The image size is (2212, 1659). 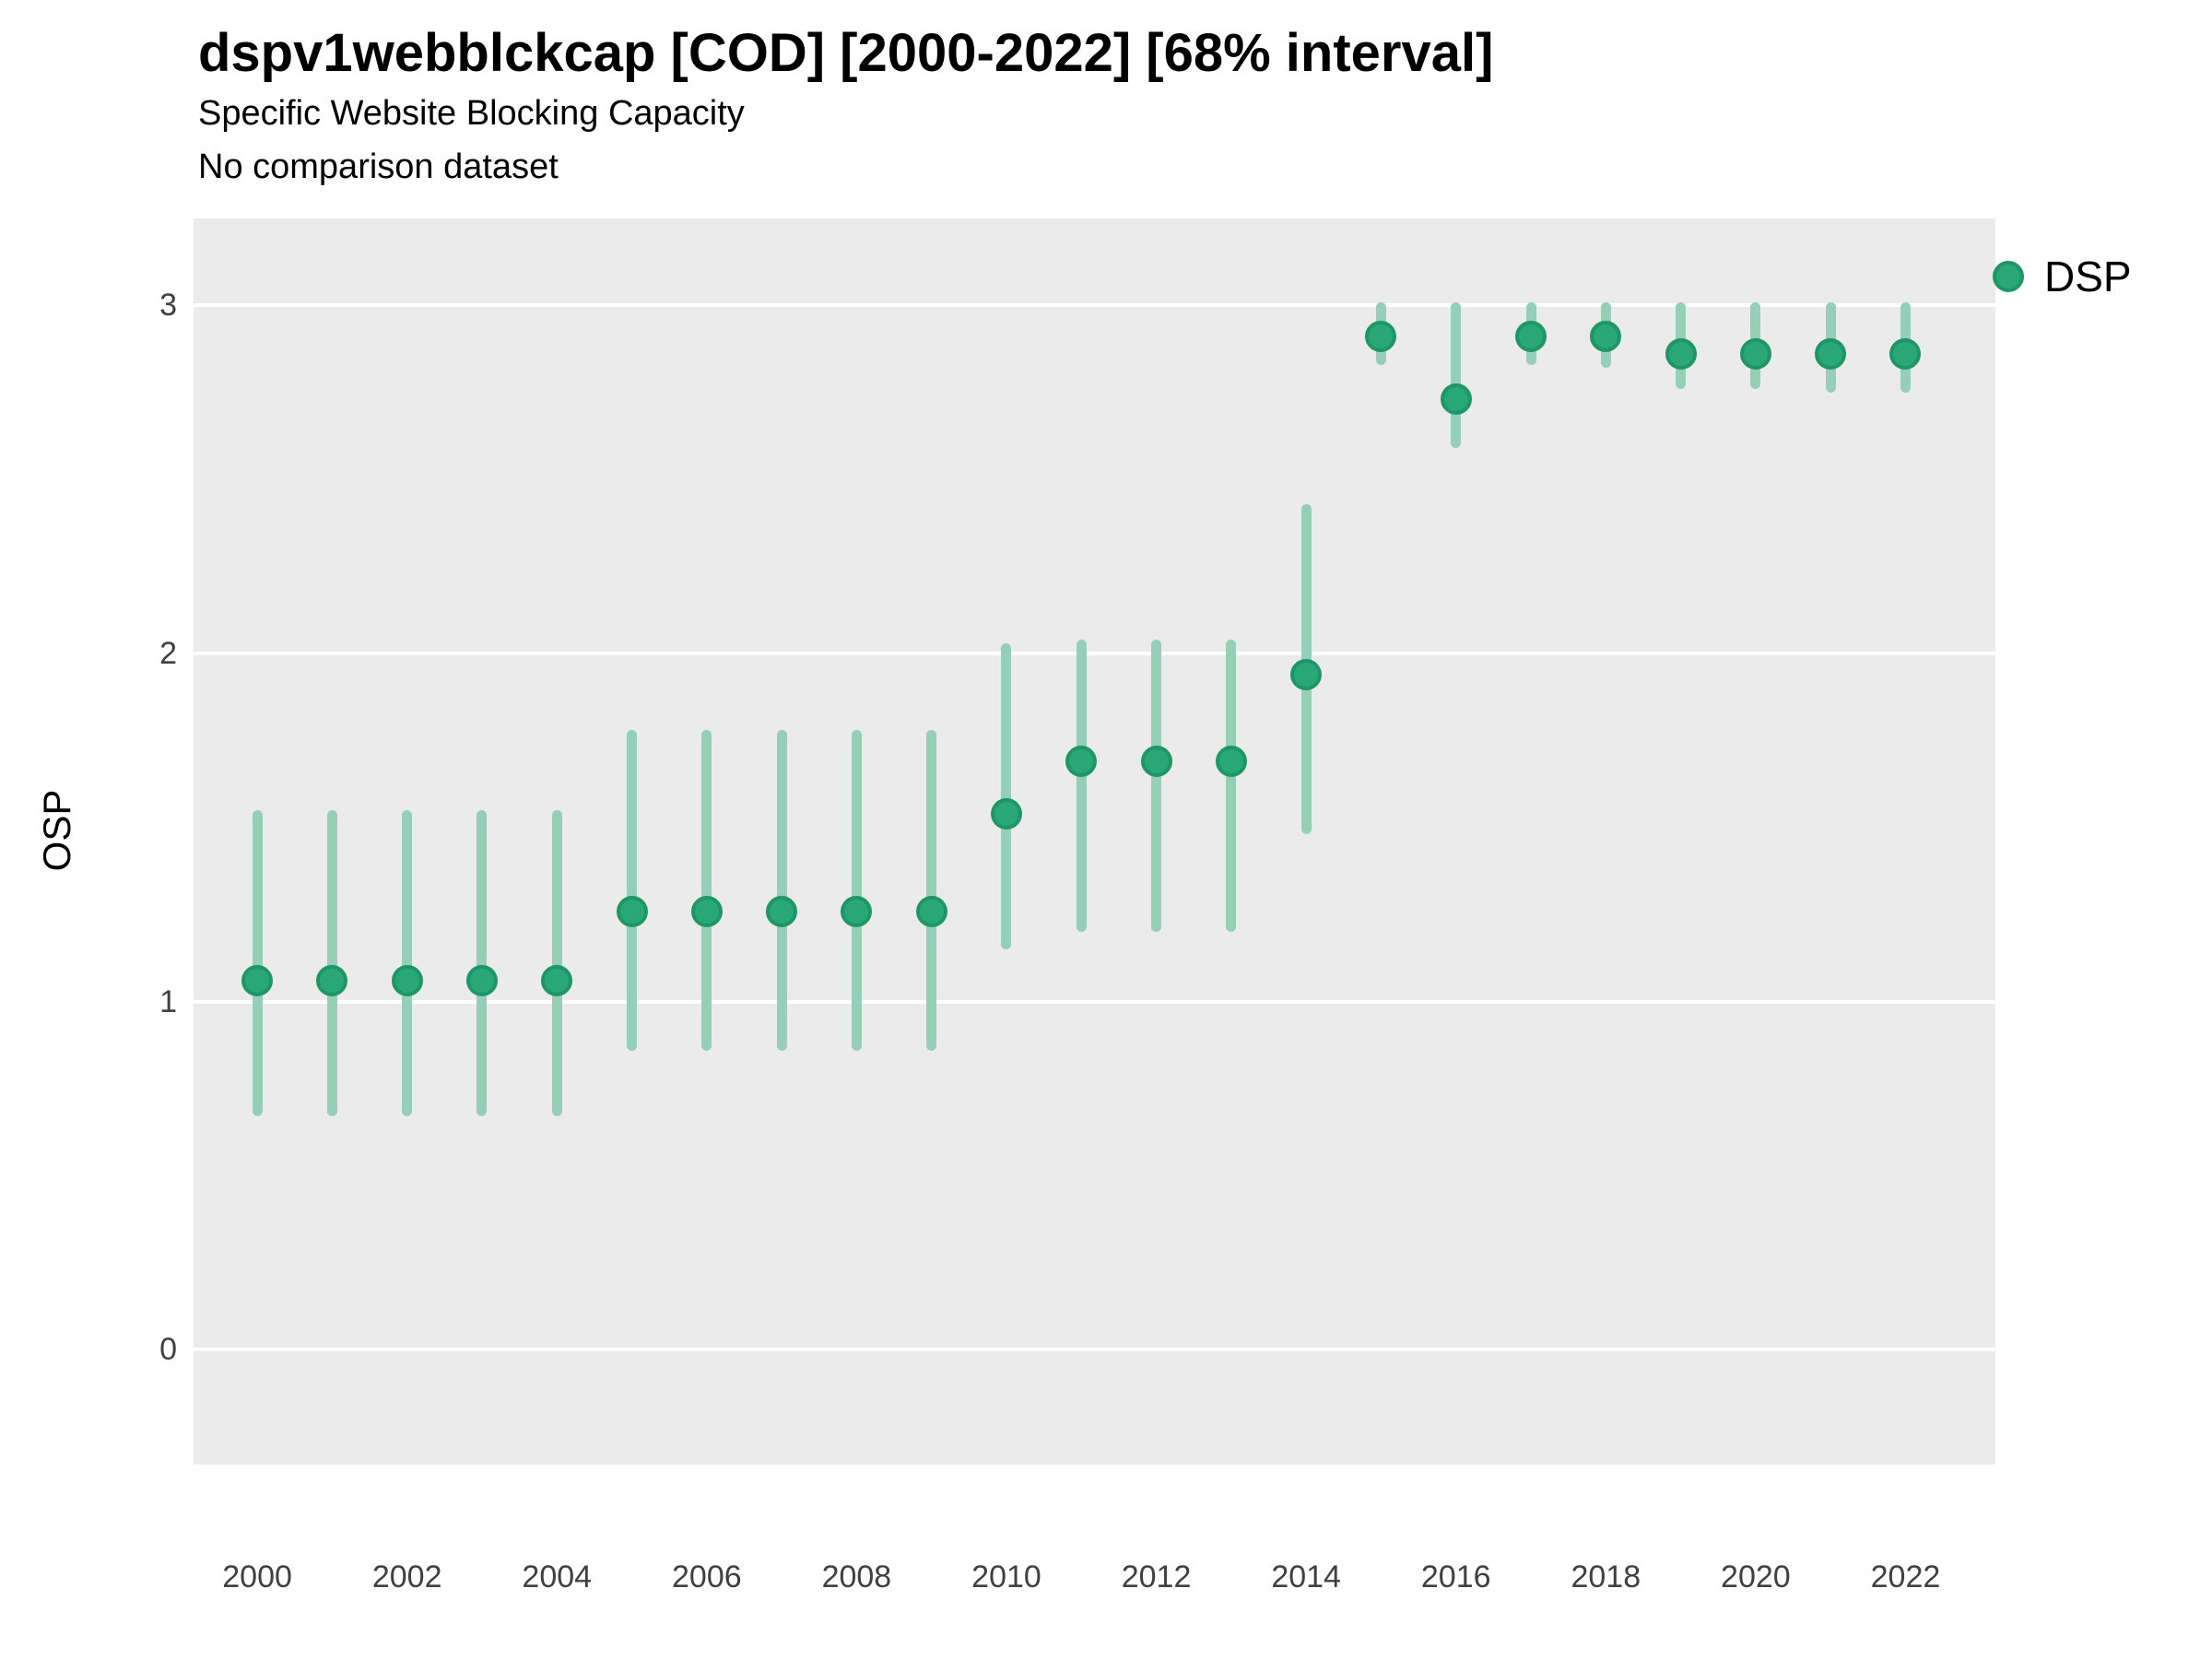 I want to click on data-point-2010, so click(x=1006, y=813).